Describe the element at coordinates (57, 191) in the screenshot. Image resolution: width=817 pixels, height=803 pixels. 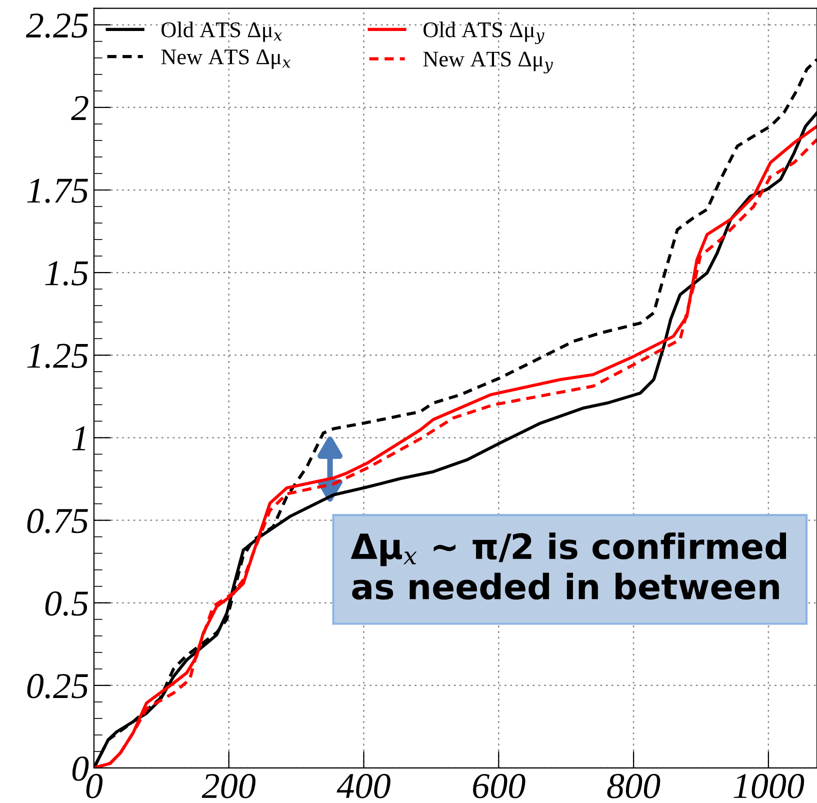
I see `y-tick-label: 1.75` at that location.